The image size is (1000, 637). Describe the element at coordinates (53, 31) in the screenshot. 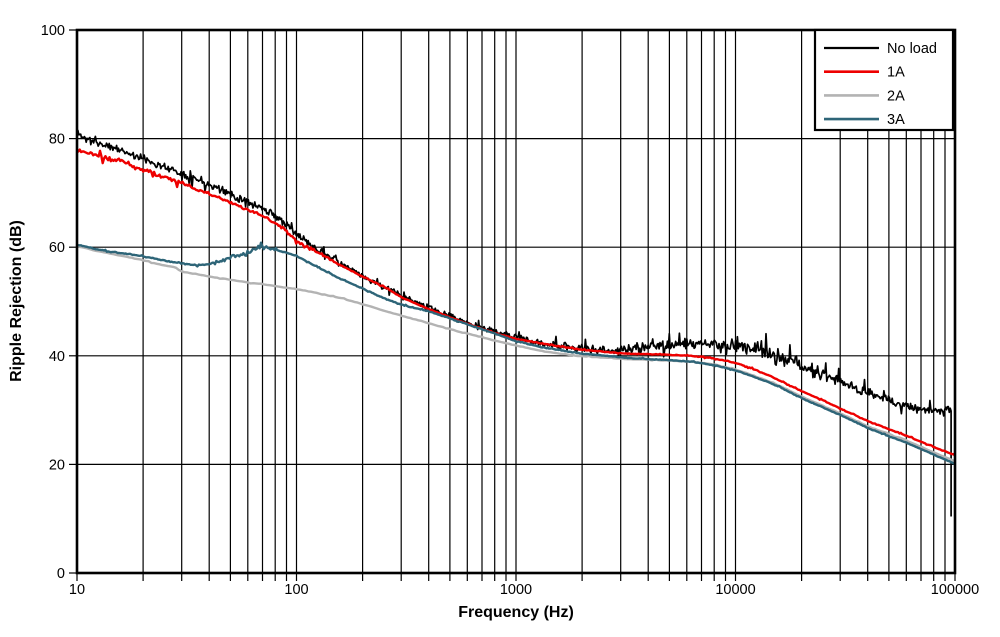

I see `y-tick-label: 100` at that location.